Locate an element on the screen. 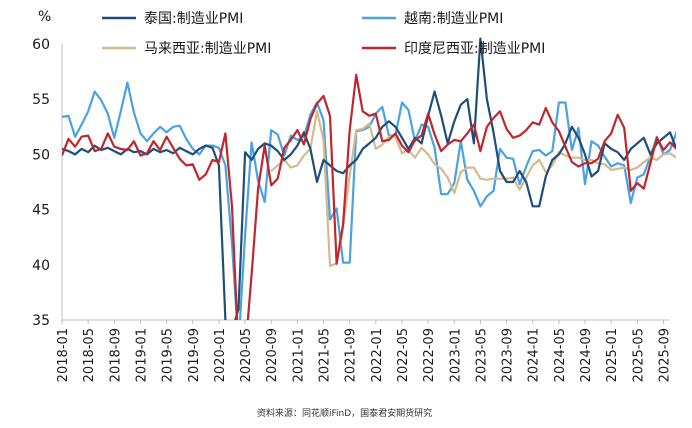 The height and width of the screenshot is (428, 692). x-tick-label: 2025-09 is located at coordinates (664, 355).